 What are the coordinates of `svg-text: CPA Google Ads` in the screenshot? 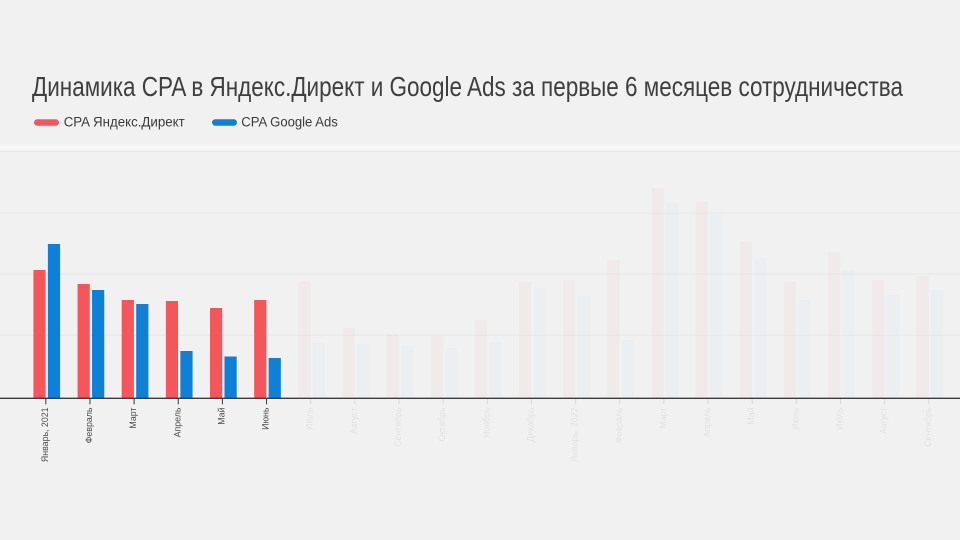 It's located at (289, 122).